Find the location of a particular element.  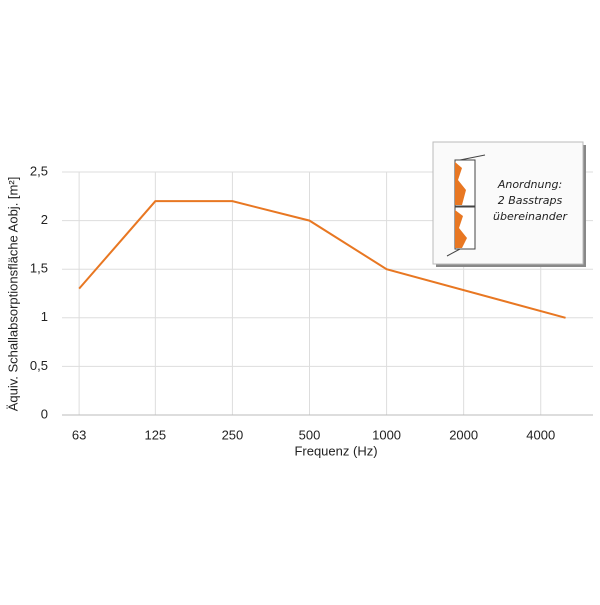

y-tick-label: 0,5 is located at coordinates (39, 365).